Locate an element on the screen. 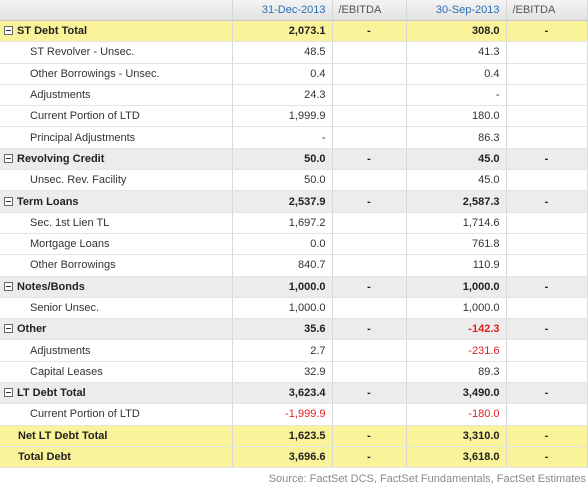 The width and height of the screenshot is (588, 490). table-cell: -180.0 is located at coordinates (456, 414).